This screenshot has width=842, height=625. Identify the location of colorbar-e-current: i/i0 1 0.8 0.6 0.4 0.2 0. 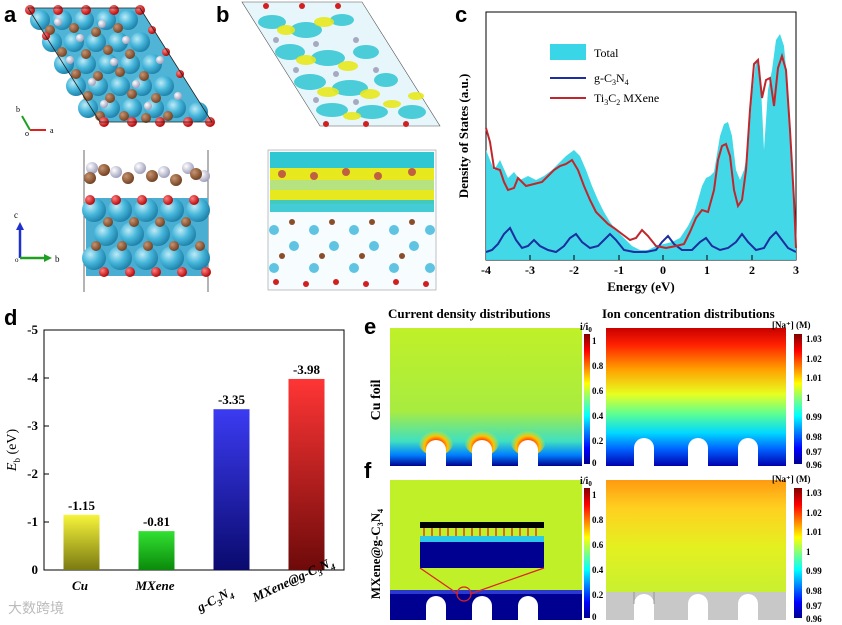
(592, 395).